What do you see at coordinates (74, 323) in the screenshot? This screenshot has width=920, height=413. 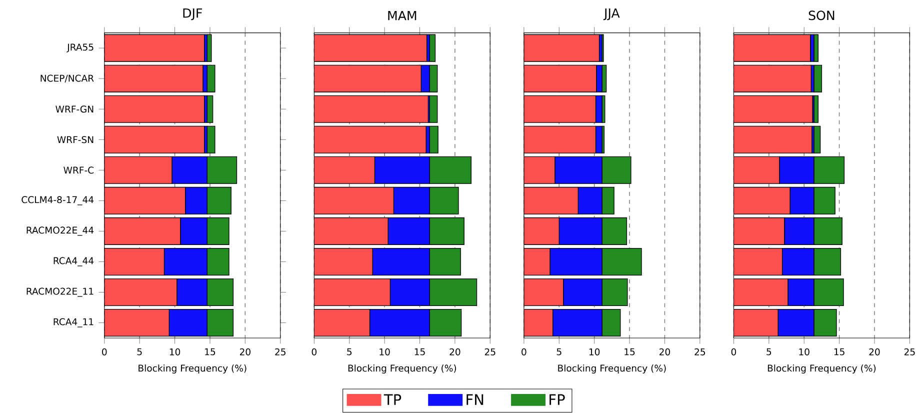 I see `y-tick-label: RCA4_11` at bounding box center [74, 323].